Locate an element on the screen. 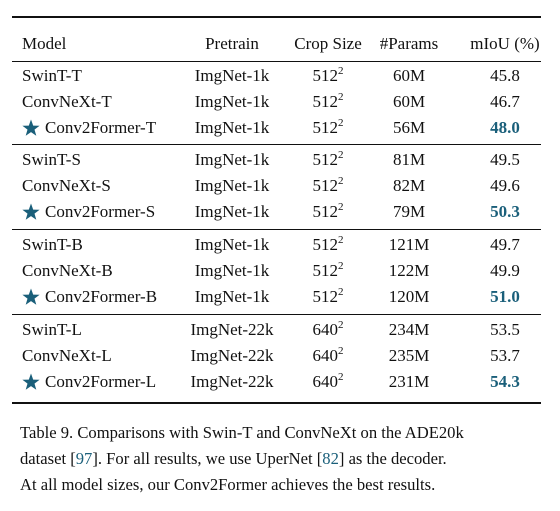 This screenshot has width=560, height=511. params: 234M is located at coordinates (409, 329).